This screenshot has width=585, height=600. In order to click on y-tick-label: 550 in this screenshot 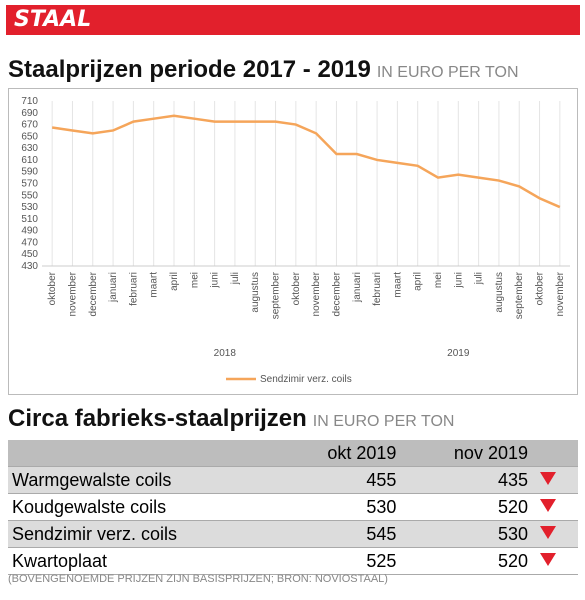, I will do `click(29, 195)`.